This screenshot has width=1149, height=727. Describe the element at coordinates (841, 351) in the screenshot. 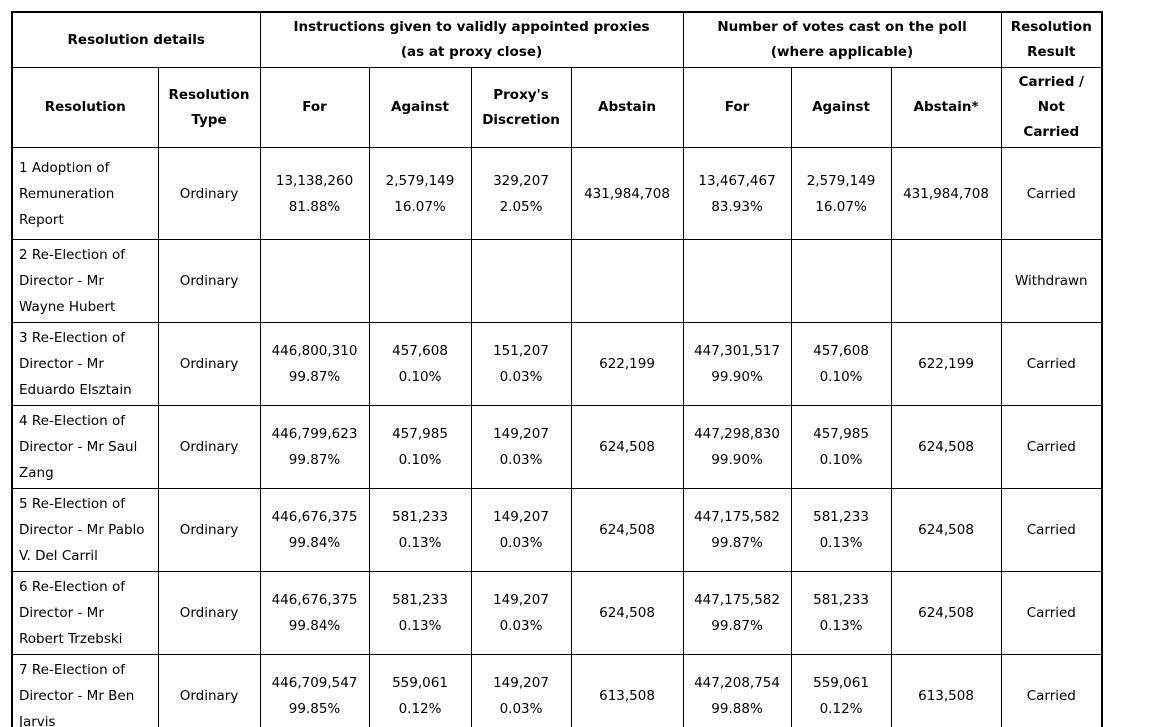

I see `votes-value: 457,608` at that location.